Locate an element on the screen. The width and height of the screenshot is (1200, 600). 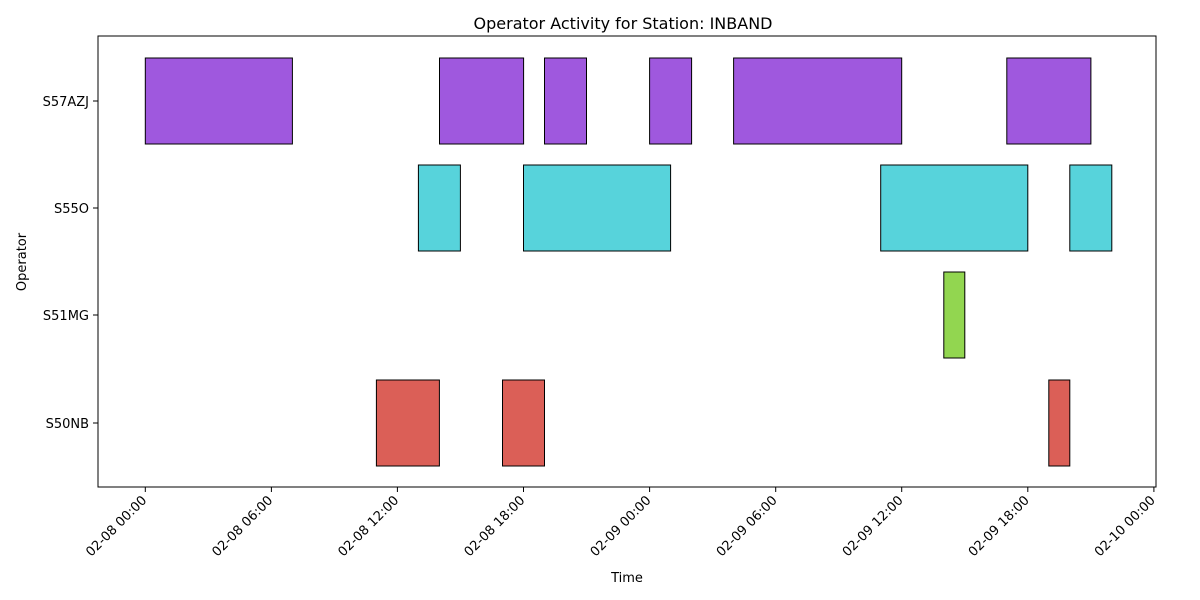
y-tick-label-s50nb: S50NB is located at coordinates (67, 424).